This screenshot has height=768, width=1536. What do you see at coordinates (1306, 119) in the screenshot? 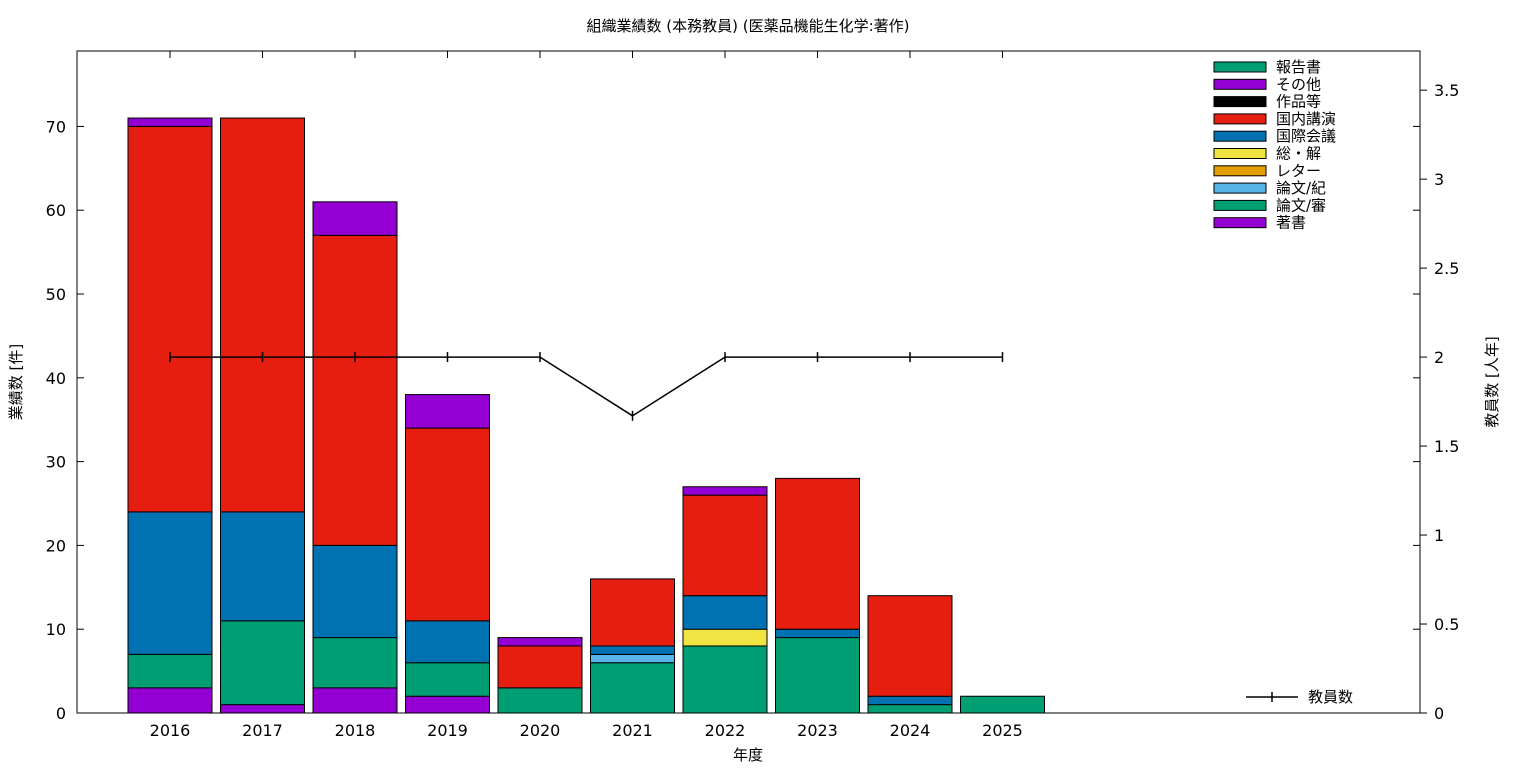
I see `legend-label: 国内講演` at bounding box center [1306, 119].